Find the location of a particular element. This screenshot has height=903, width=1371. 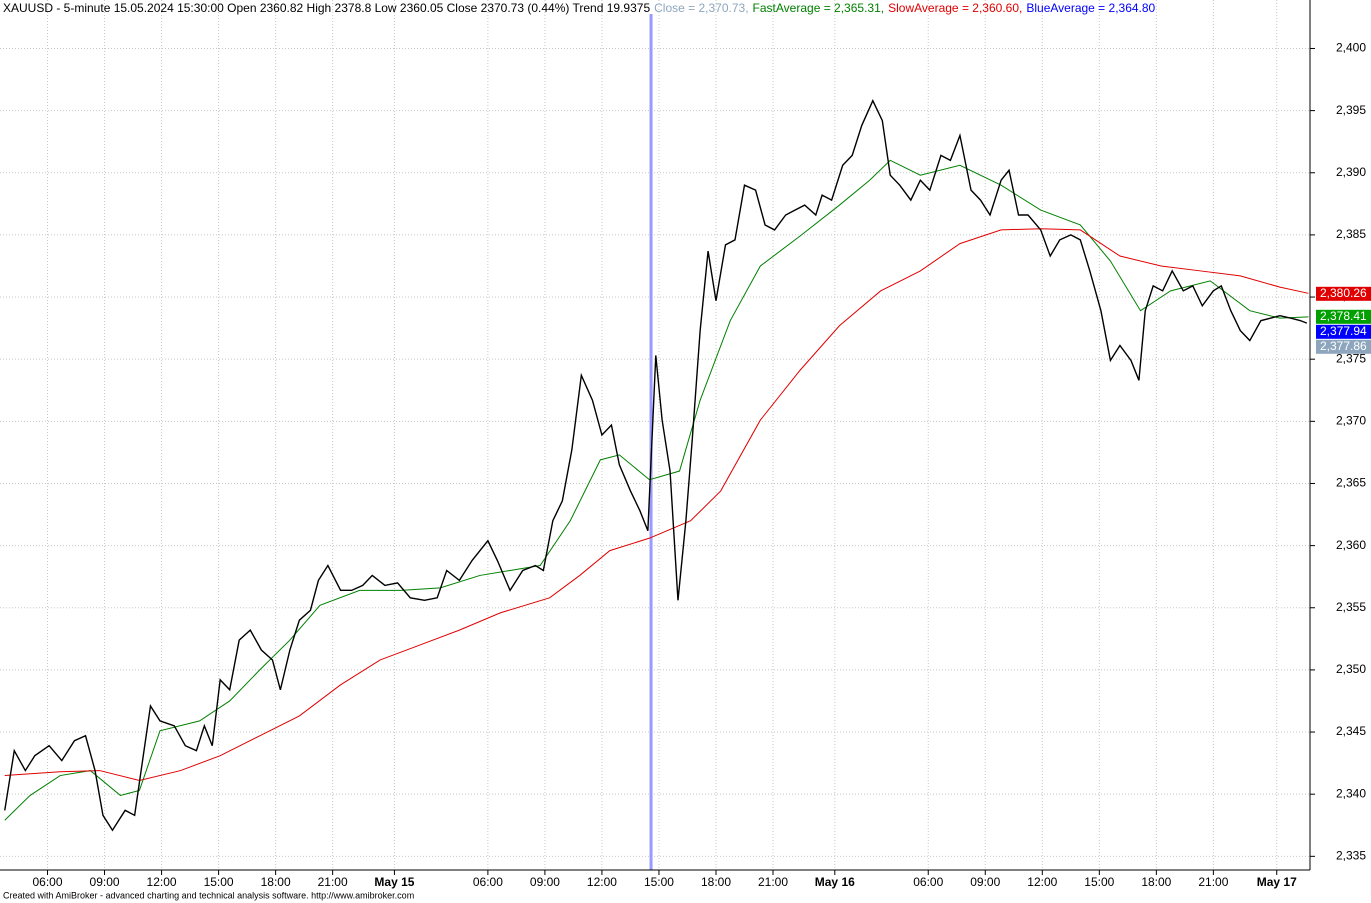

x-tick-label: May 16 is located at coordinates (835, 882).